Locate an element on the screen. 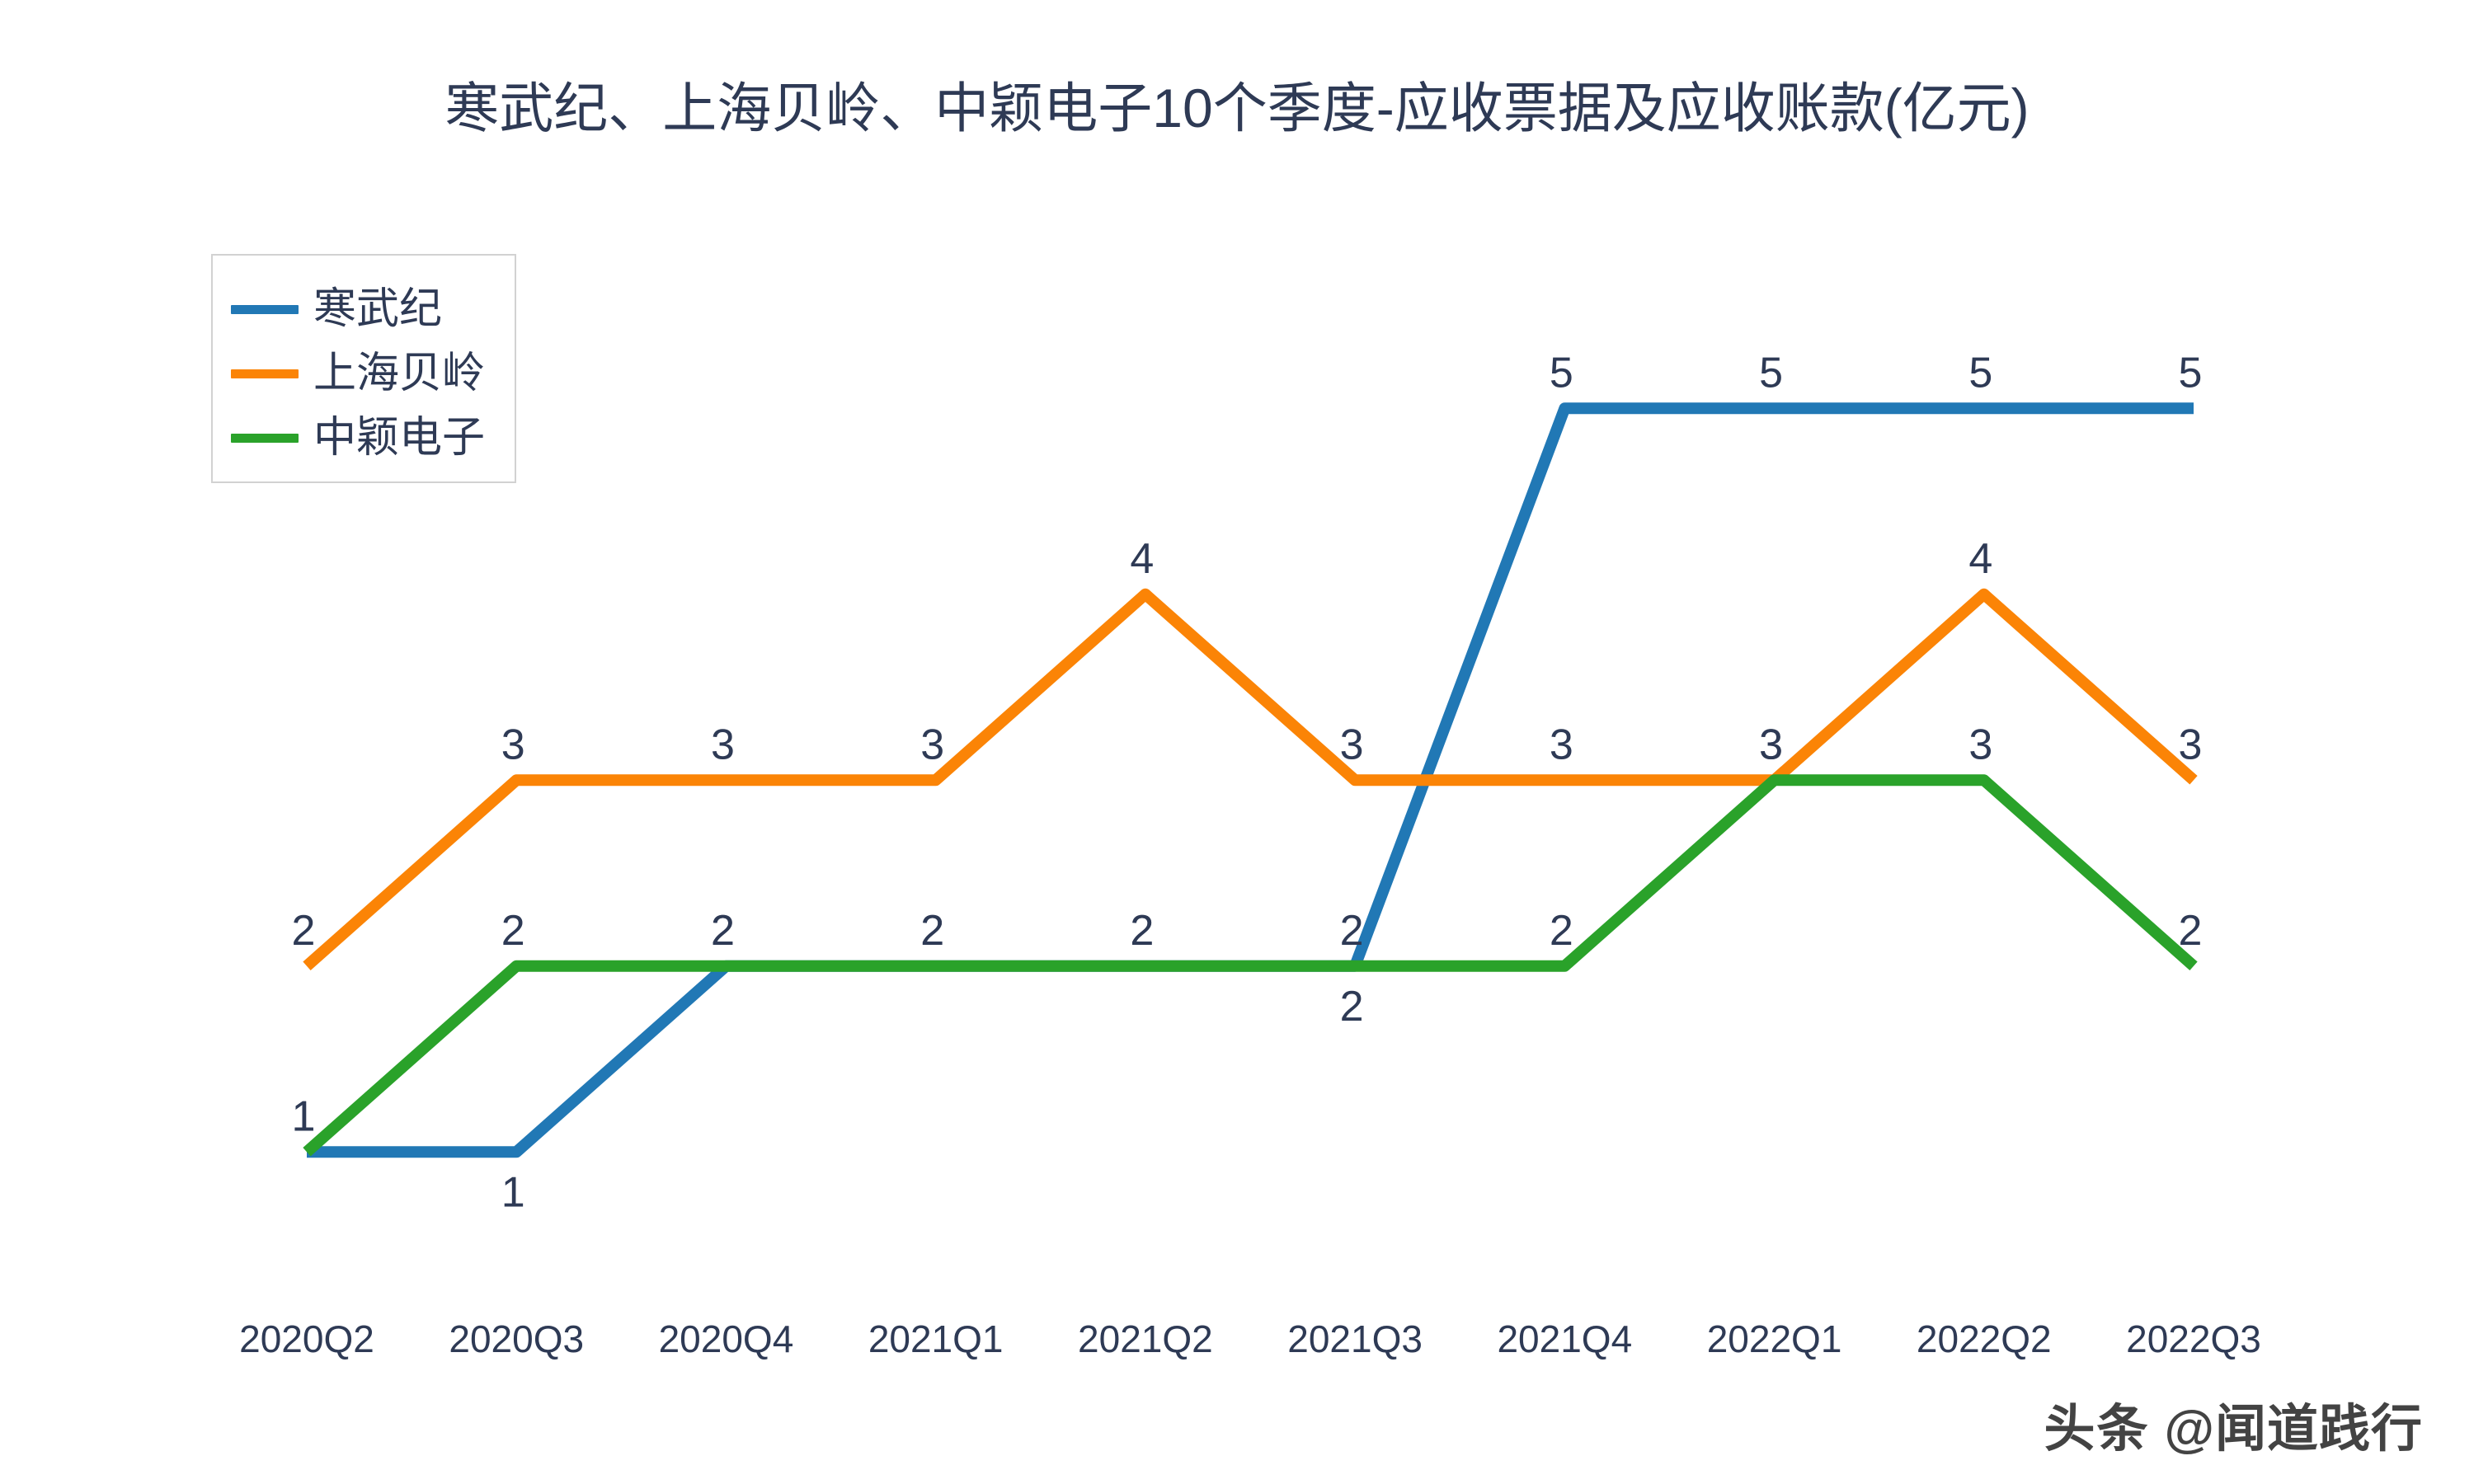 Image resolution: width=2474 pixels, height=1484 pixels. x-tick-label: 2022Q3 is located at coordinates (2193, 1338).